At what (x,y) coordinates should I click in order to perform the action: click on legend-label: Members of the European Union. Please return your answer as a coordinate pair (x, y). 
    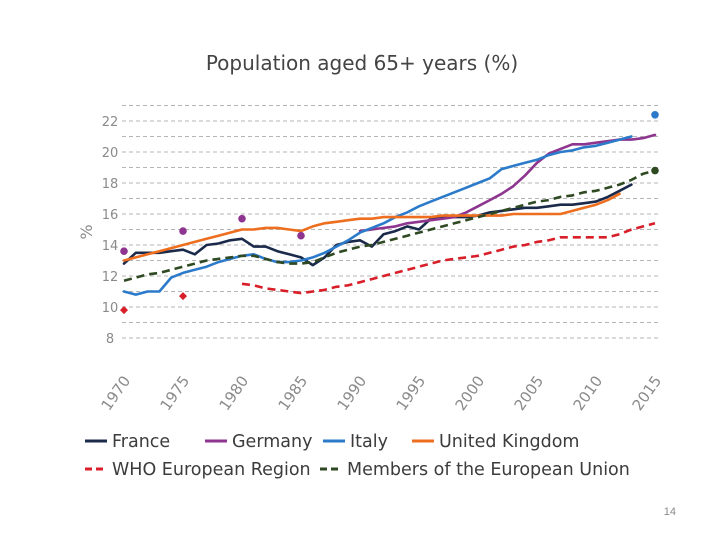
    Looking at the image, I should click on (488, 470).